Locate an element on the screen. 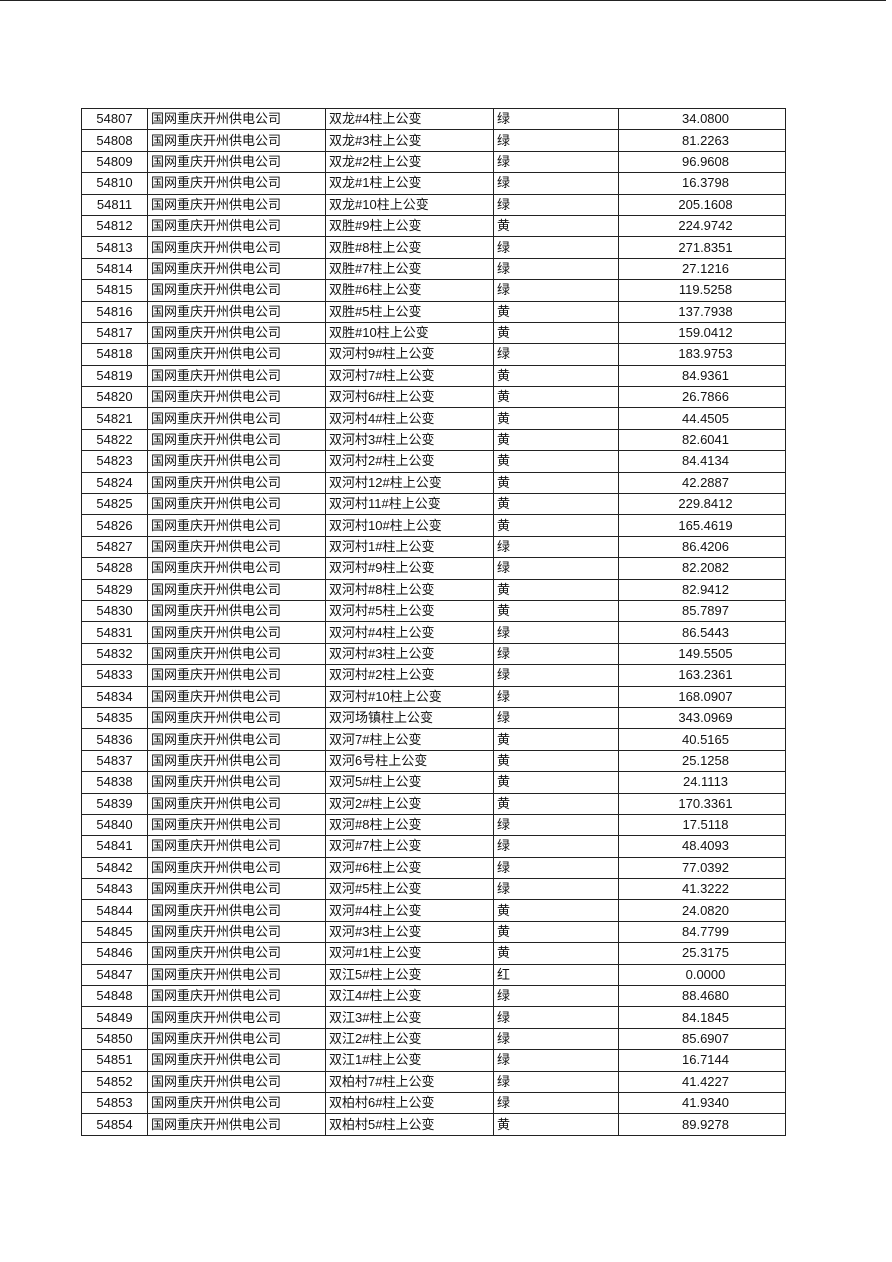 This screenshot has height=1262, width=892. transformer-name-cell: 双胜#9柱上公变 is located at coordinates (409, 226).